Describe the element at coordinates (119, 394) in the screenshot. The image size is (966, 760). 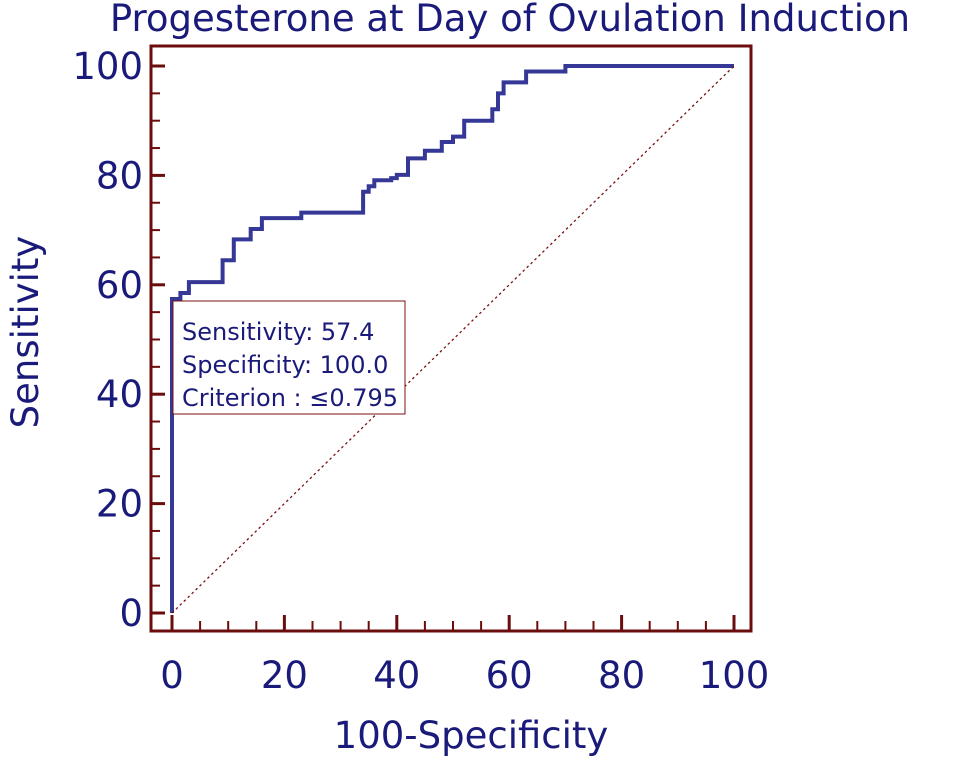
I see `y-tick-label: 40` at that location.